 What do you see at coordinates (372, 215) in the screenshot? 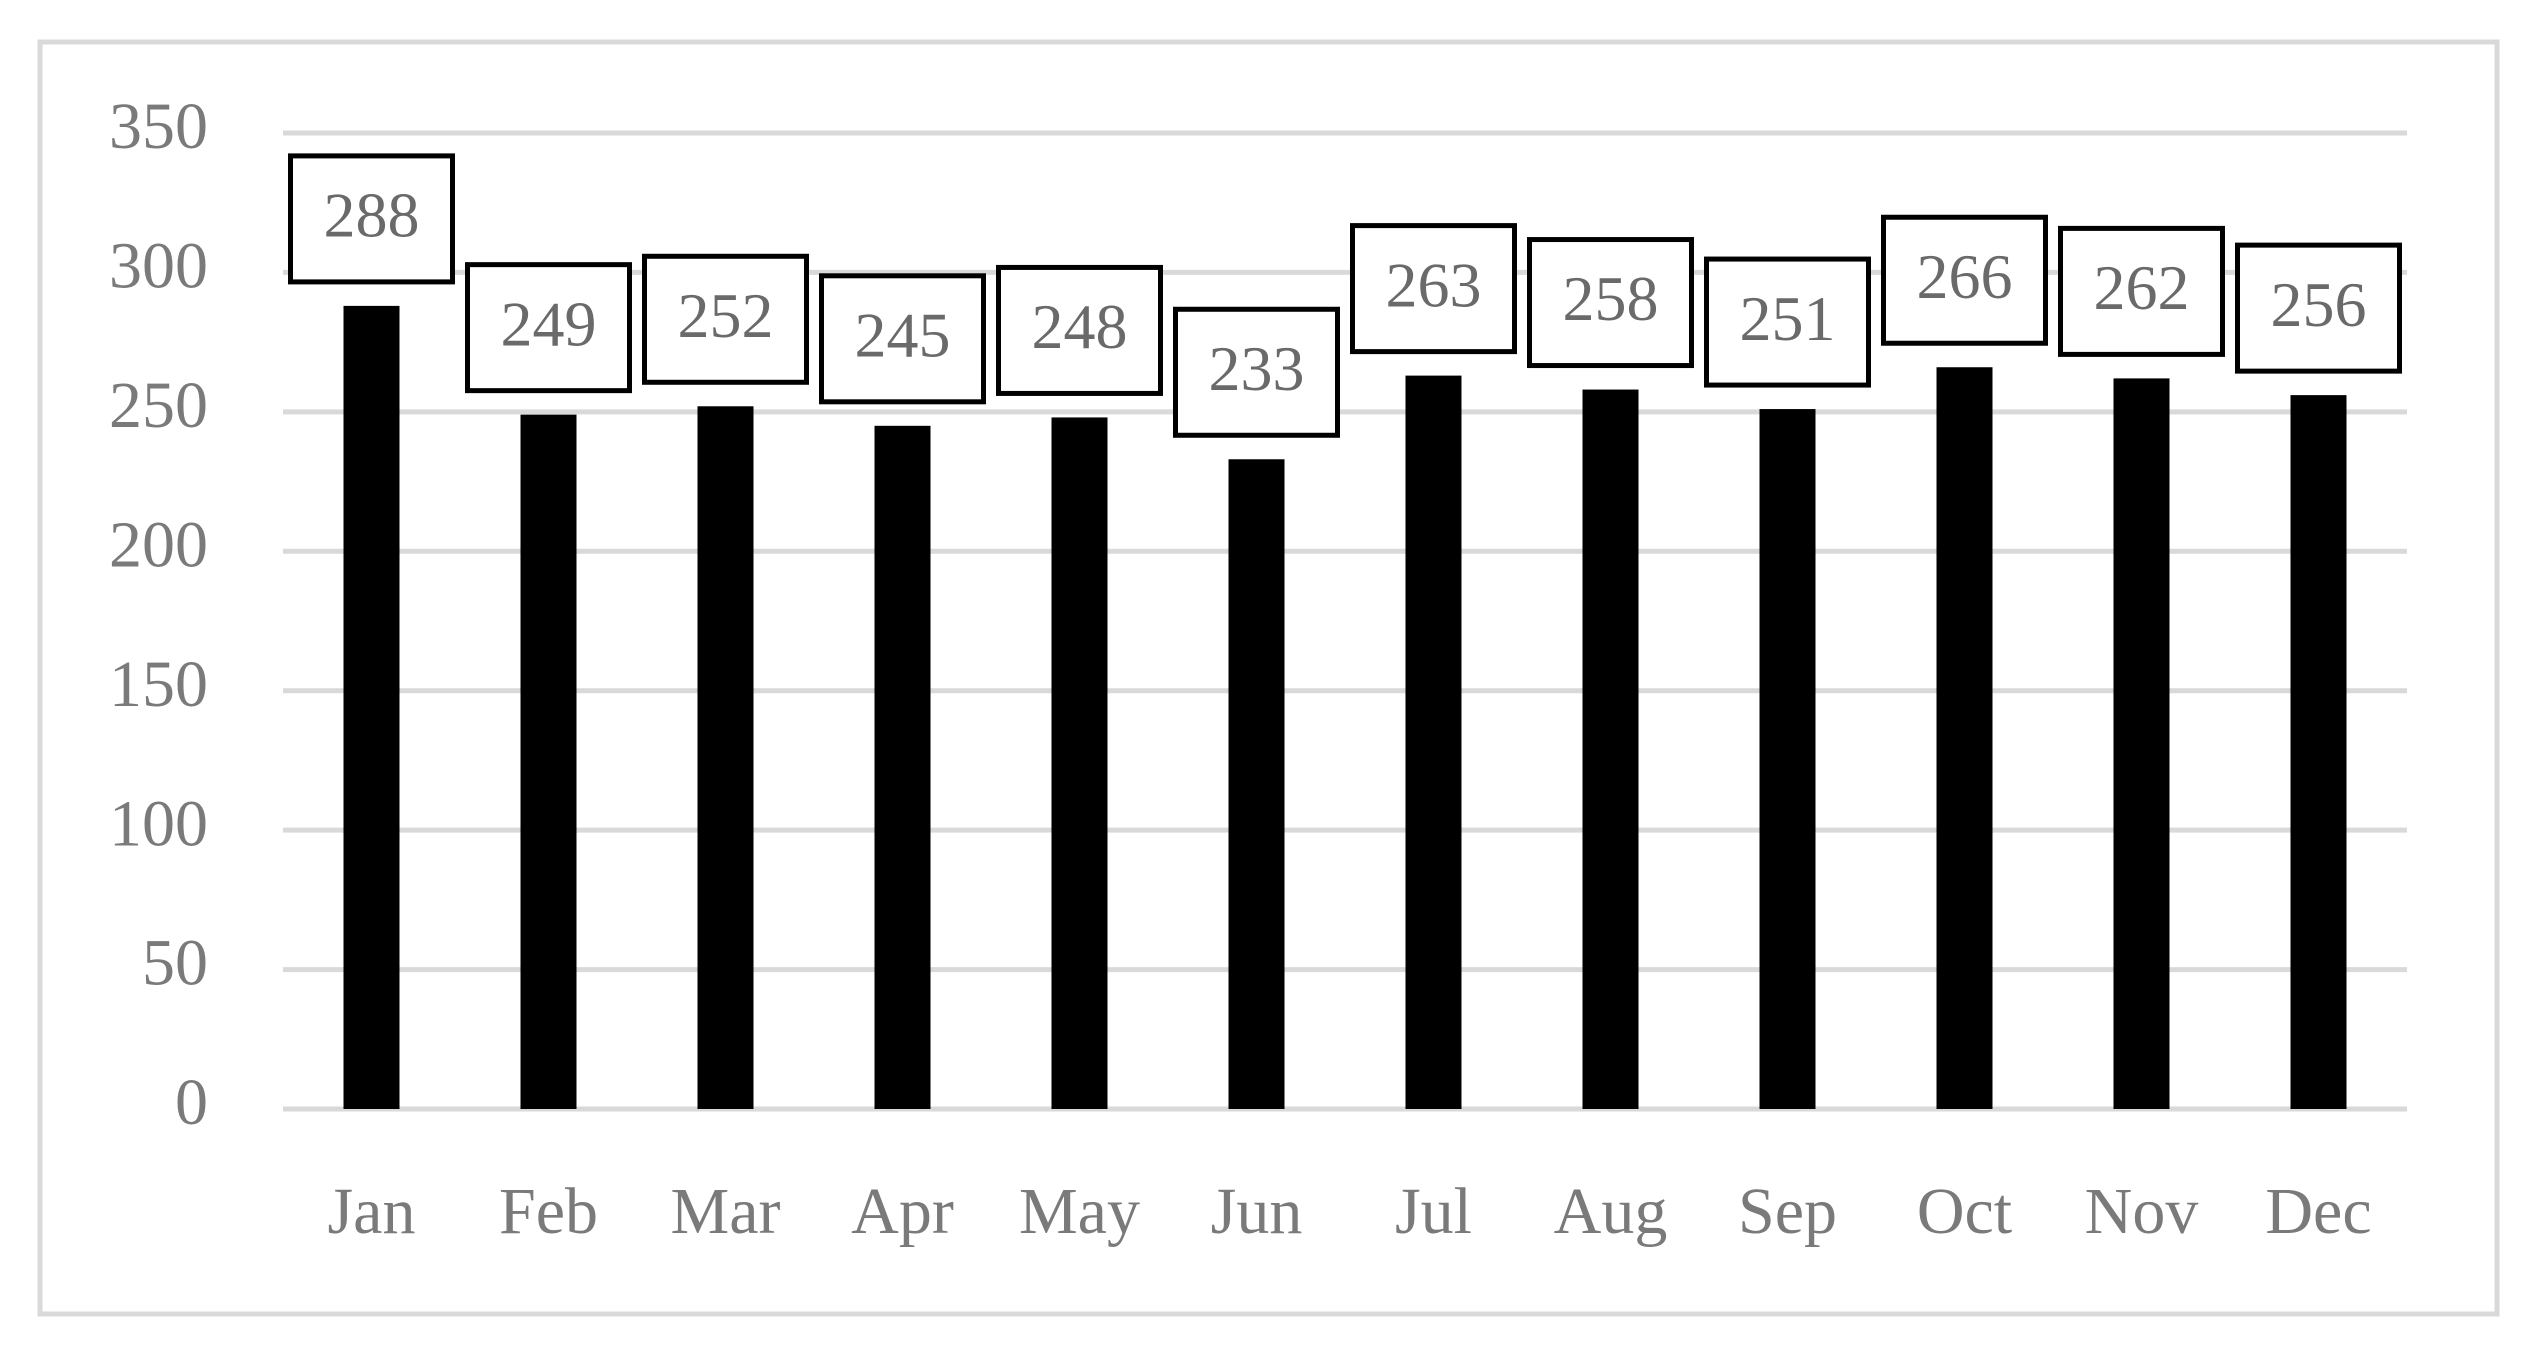
I see `value-label: 288` at bounding box center [372, 215].